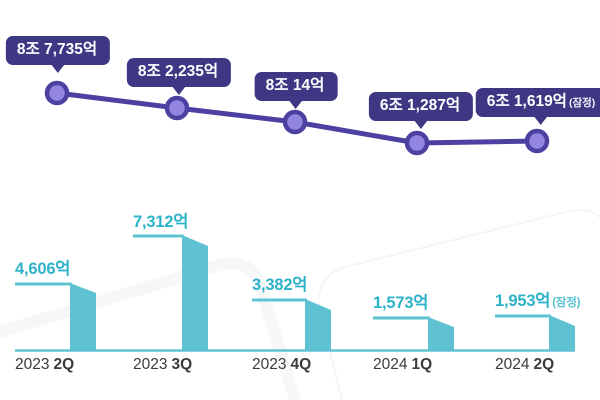  What do you see at coordinates (422, 364) in the screenshot?
I see `axis-quarter: 1Q` at bounding box center [422, 364].